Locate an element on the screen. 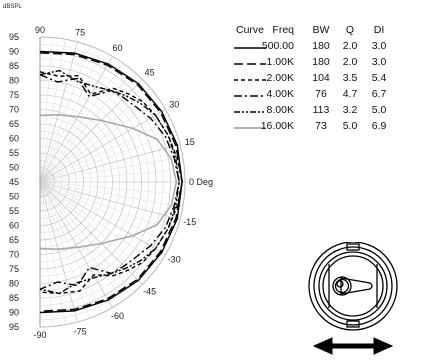  angle-label: -60 is located at coordinates (117, 316).